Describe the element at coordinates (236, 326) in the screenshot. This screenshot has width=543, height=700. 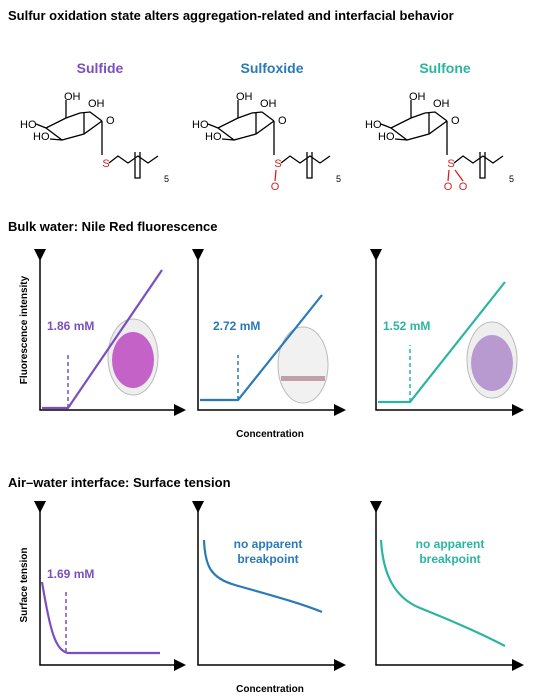
I see `breakpoint-label: 2.72 mM` at that location.